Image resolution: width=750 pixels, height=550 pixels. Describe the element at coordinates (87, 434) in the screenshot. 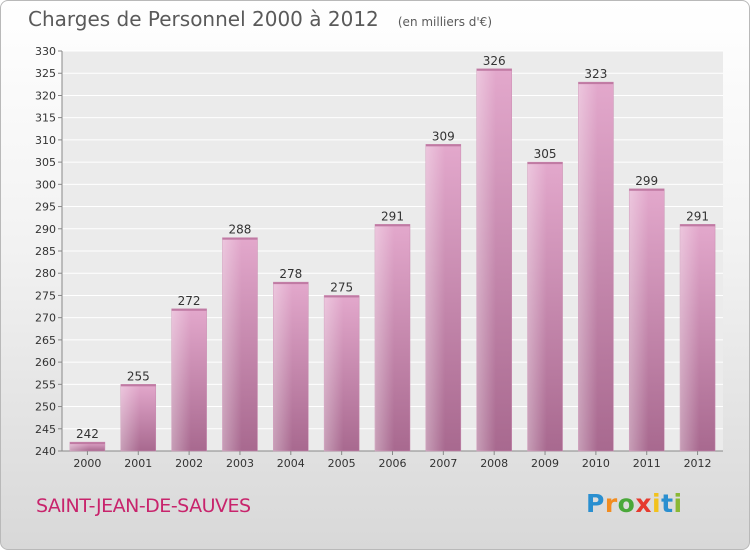

I see `data-label: 242` at that location.